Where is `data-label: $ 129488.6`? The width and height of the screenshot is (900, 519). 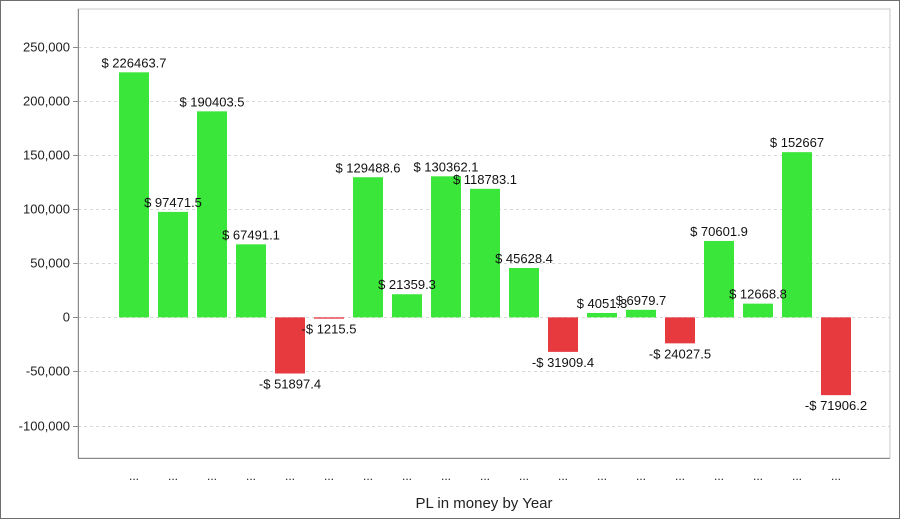
data-label: $ 129488.6 is located at coordinates (367, 167).